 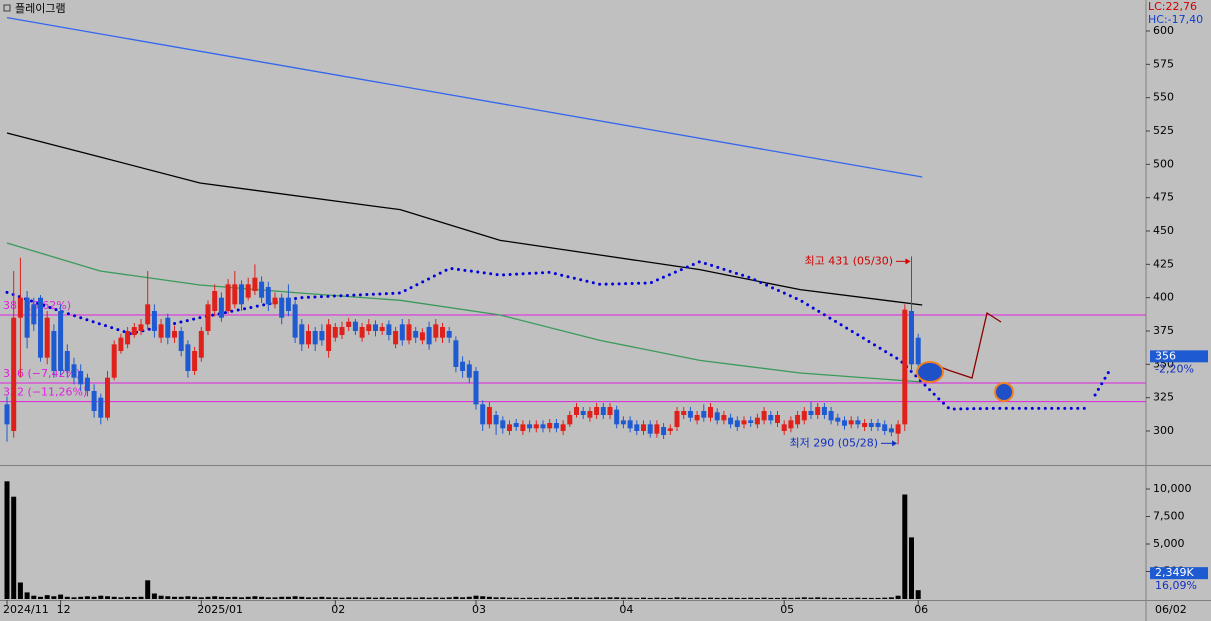 I want to click on x-tick-label: 12, so click(x=64, y=609).